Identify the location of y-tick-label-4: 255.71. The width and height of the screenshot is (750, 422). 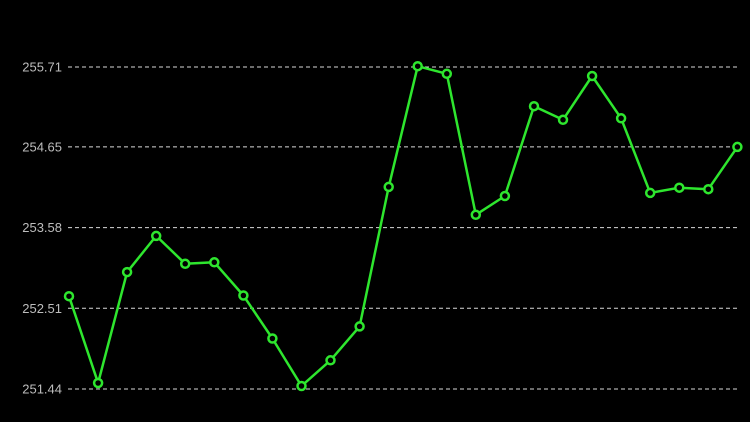
(42, 67).